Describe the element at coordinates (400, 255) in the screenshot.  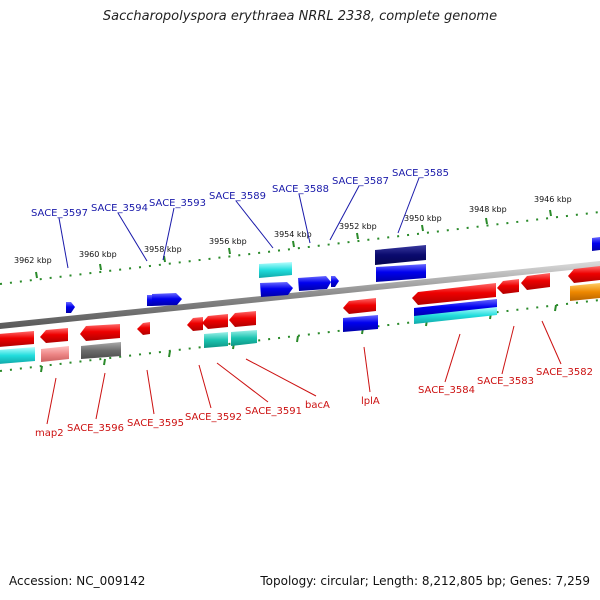
I see `gene-sace-3585-upper` at that location.